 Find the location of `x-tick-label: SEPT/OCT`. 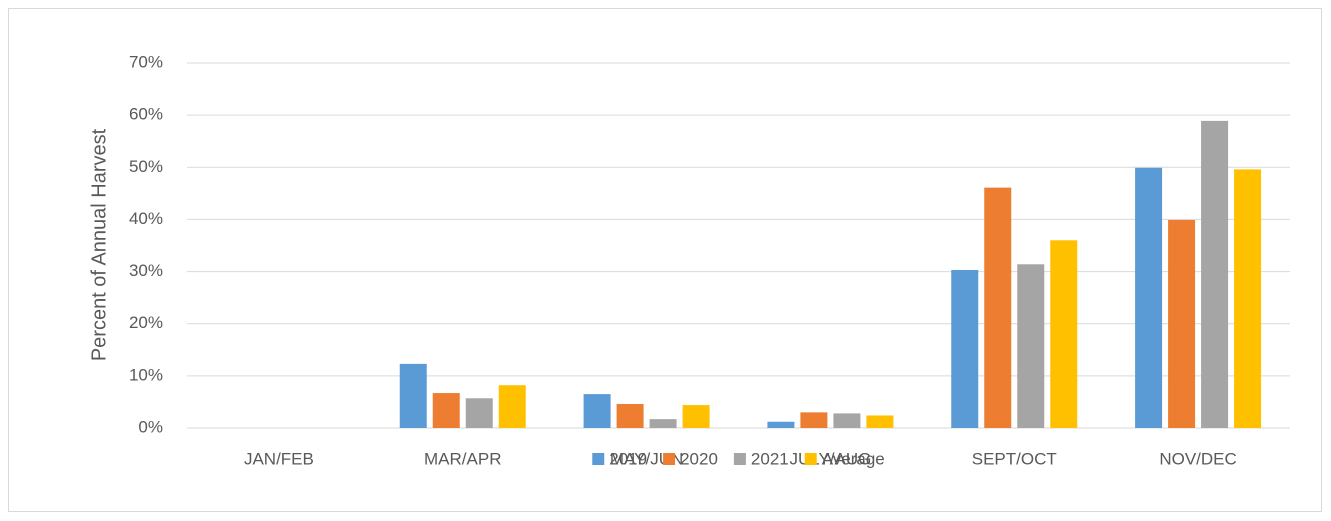

x-tick-label: SEPT/OCT is located at coordinates (1014, 458).